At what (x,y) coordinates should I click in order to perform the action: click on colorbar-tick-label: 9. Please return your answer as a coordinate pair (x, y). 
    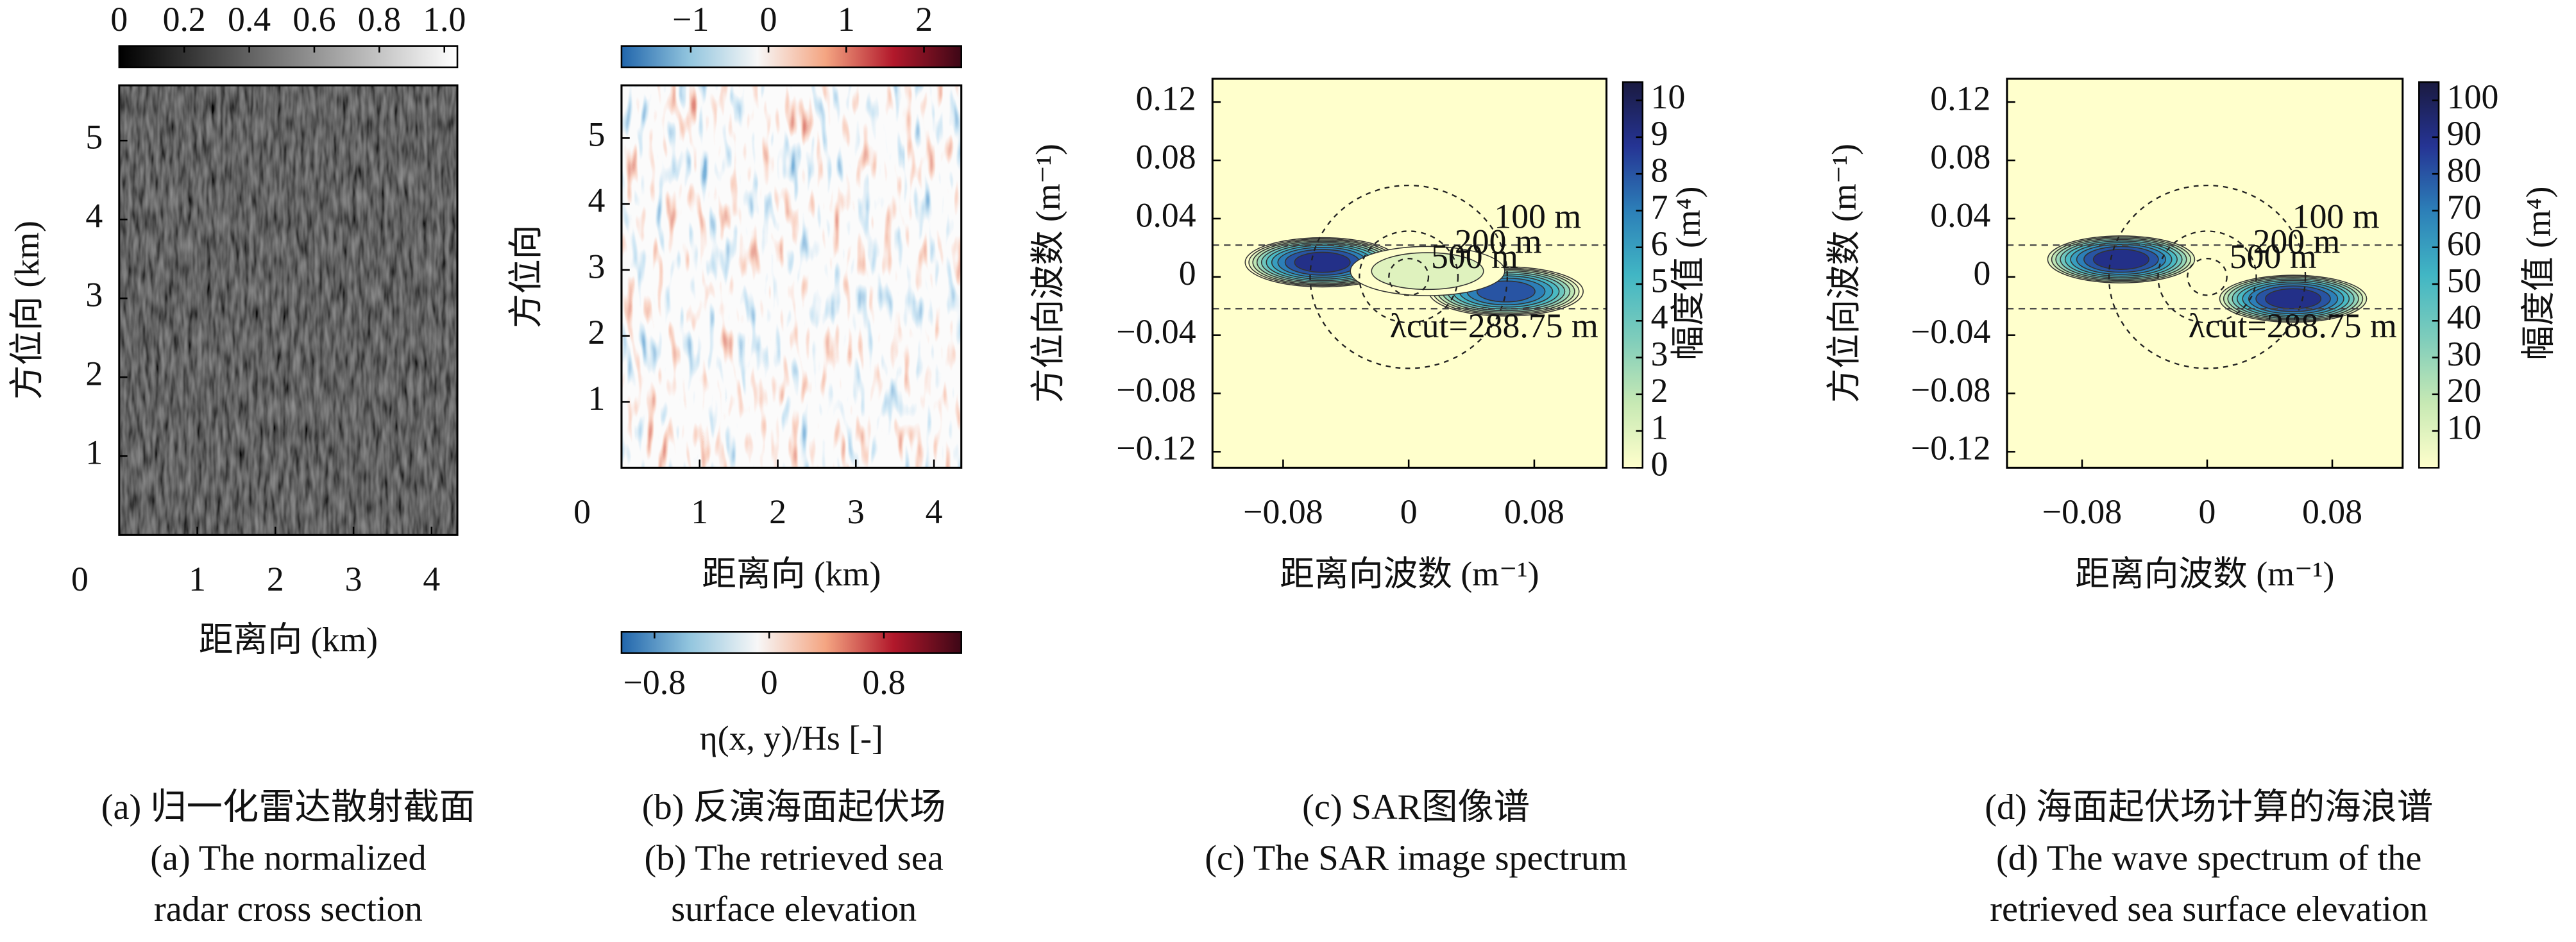
    Looking at the image, I should click on (1659, 133).